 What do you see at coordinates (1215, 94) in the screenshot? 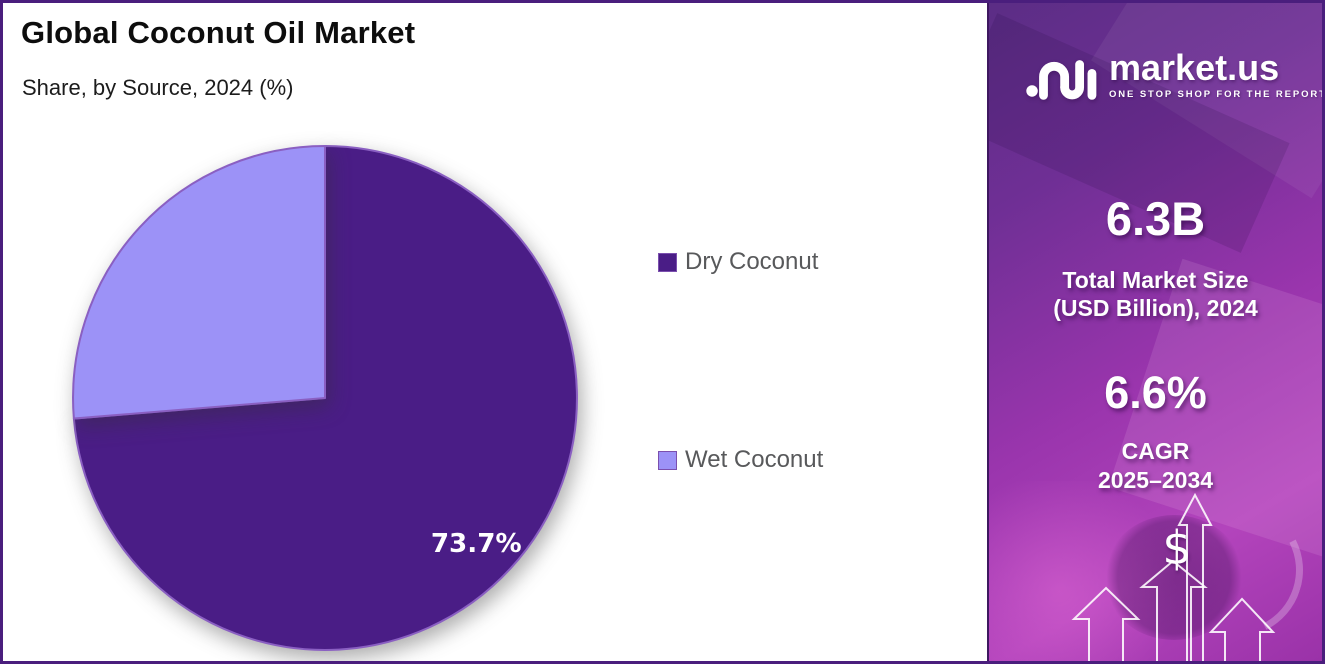
I see `brand-tagline: ONE STOP SHOP FOR THE REPORTS` at bounding box center [1215, 94].